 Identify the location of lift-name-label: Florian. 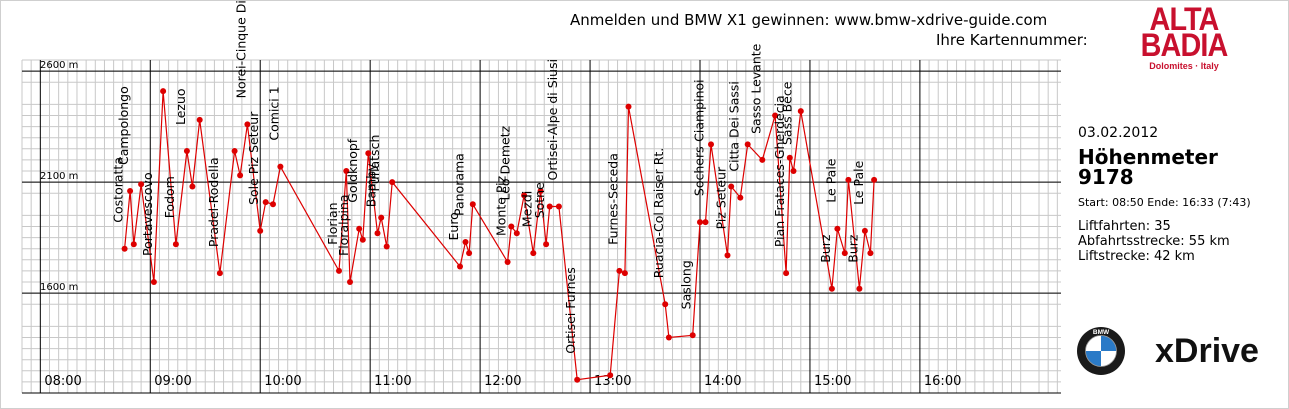
(332, 223).